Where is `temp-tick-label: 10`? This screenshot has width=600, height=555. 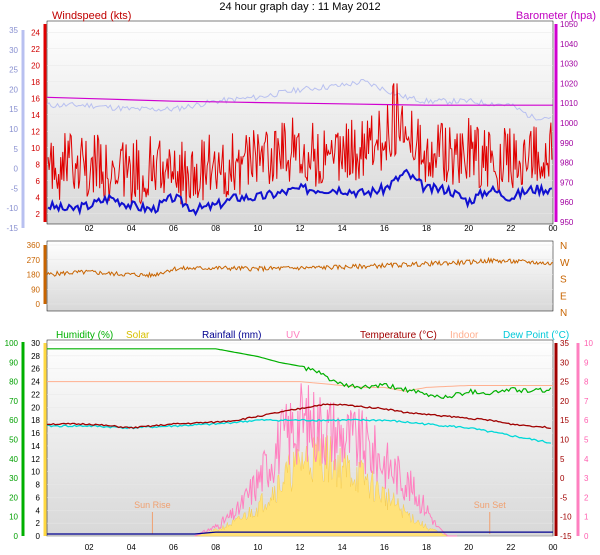
temp-tick-label: 10 is located at coordinates (564, 440).